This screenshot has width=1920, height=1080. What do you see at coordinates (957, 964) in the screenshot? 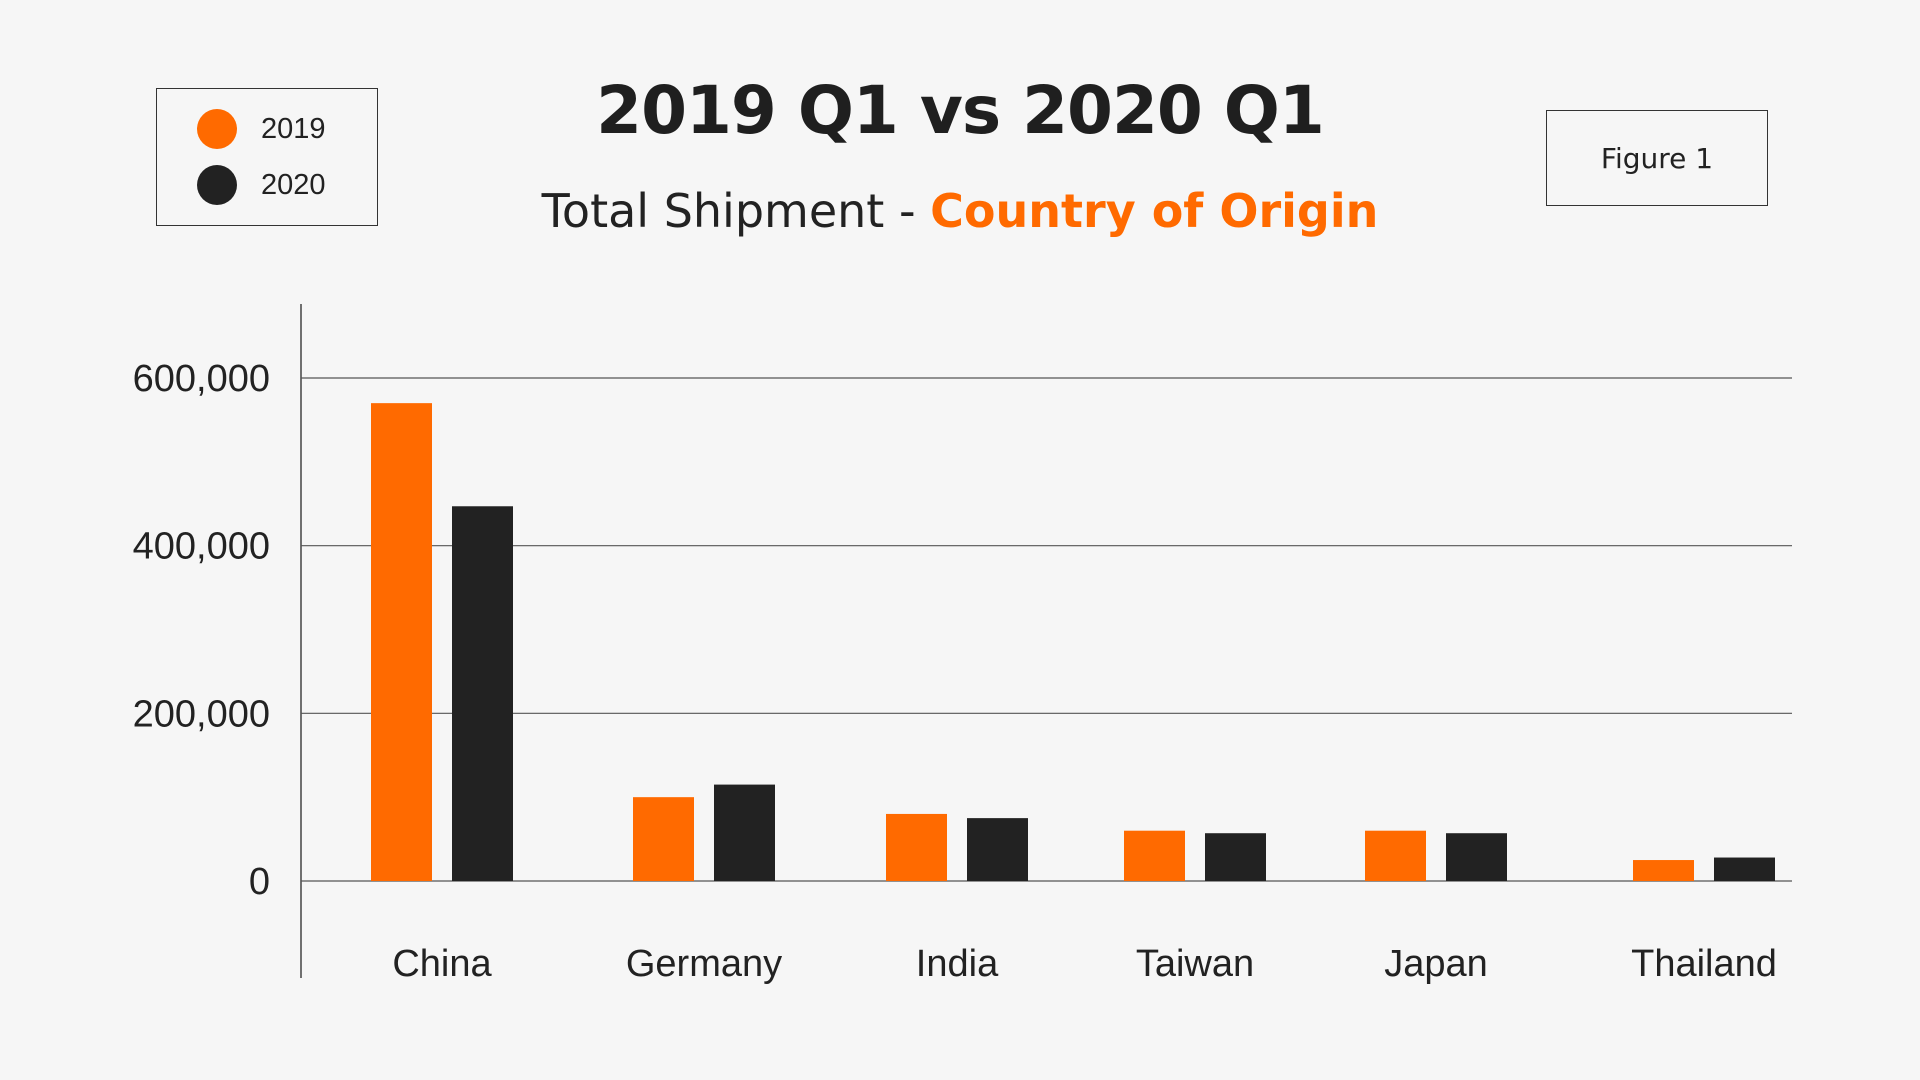
I see `x-label-india: India` at bounding box center [957, 964].